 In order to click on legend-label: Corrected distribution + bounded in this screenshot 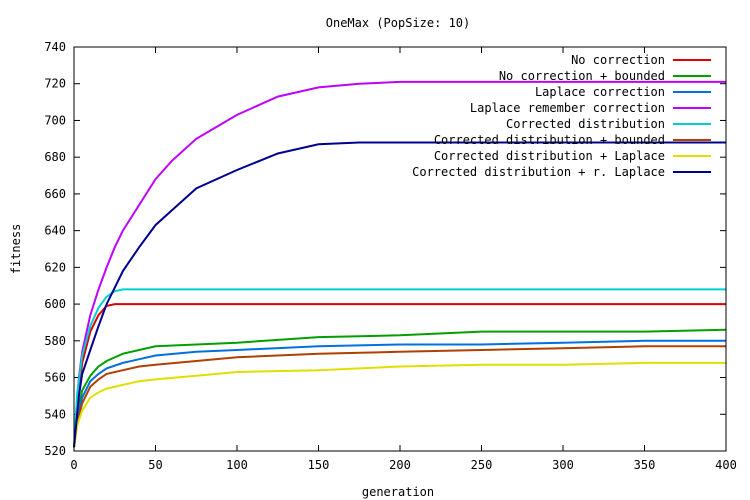, I will do `click(549, 140)`.